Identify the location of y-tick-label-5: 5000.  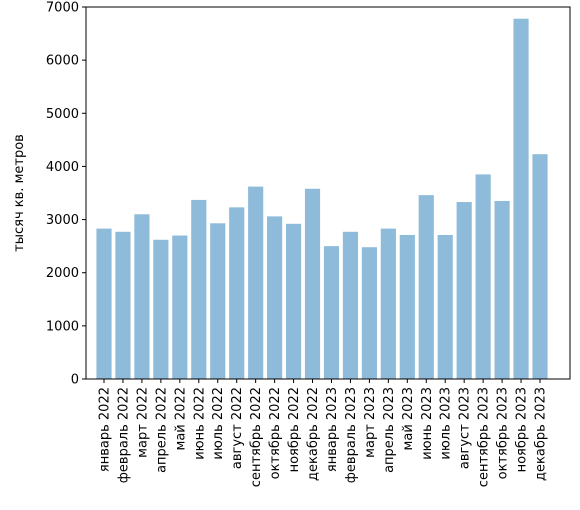
(62, 114).